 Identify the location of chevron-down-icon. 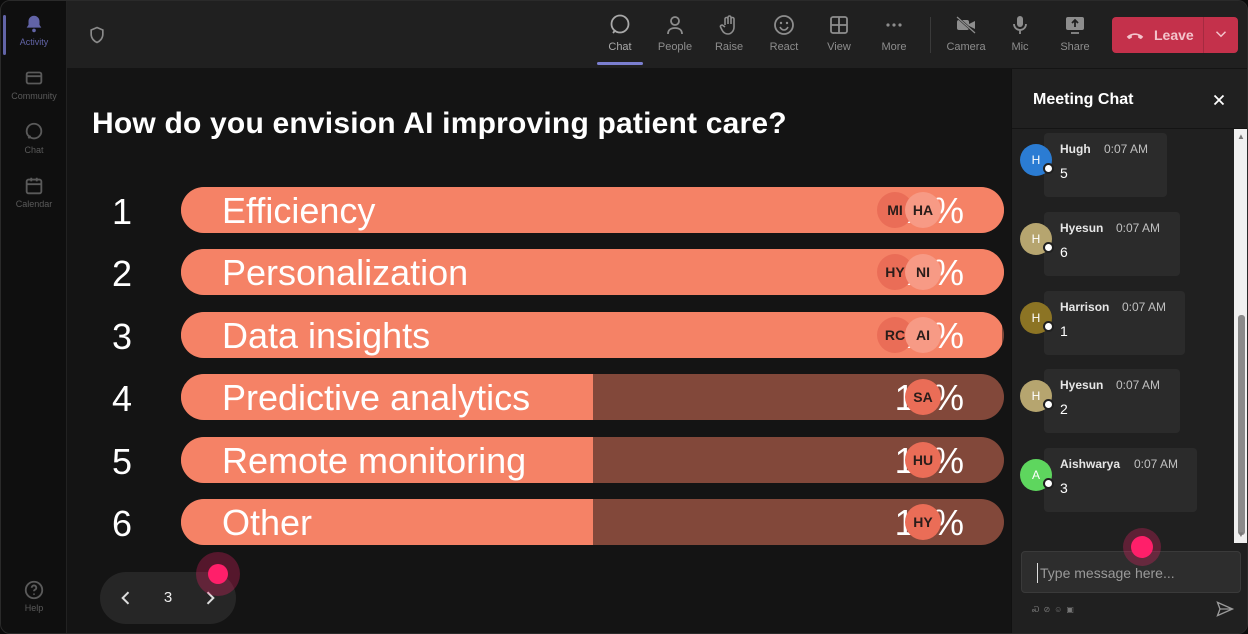
(1221, 34).